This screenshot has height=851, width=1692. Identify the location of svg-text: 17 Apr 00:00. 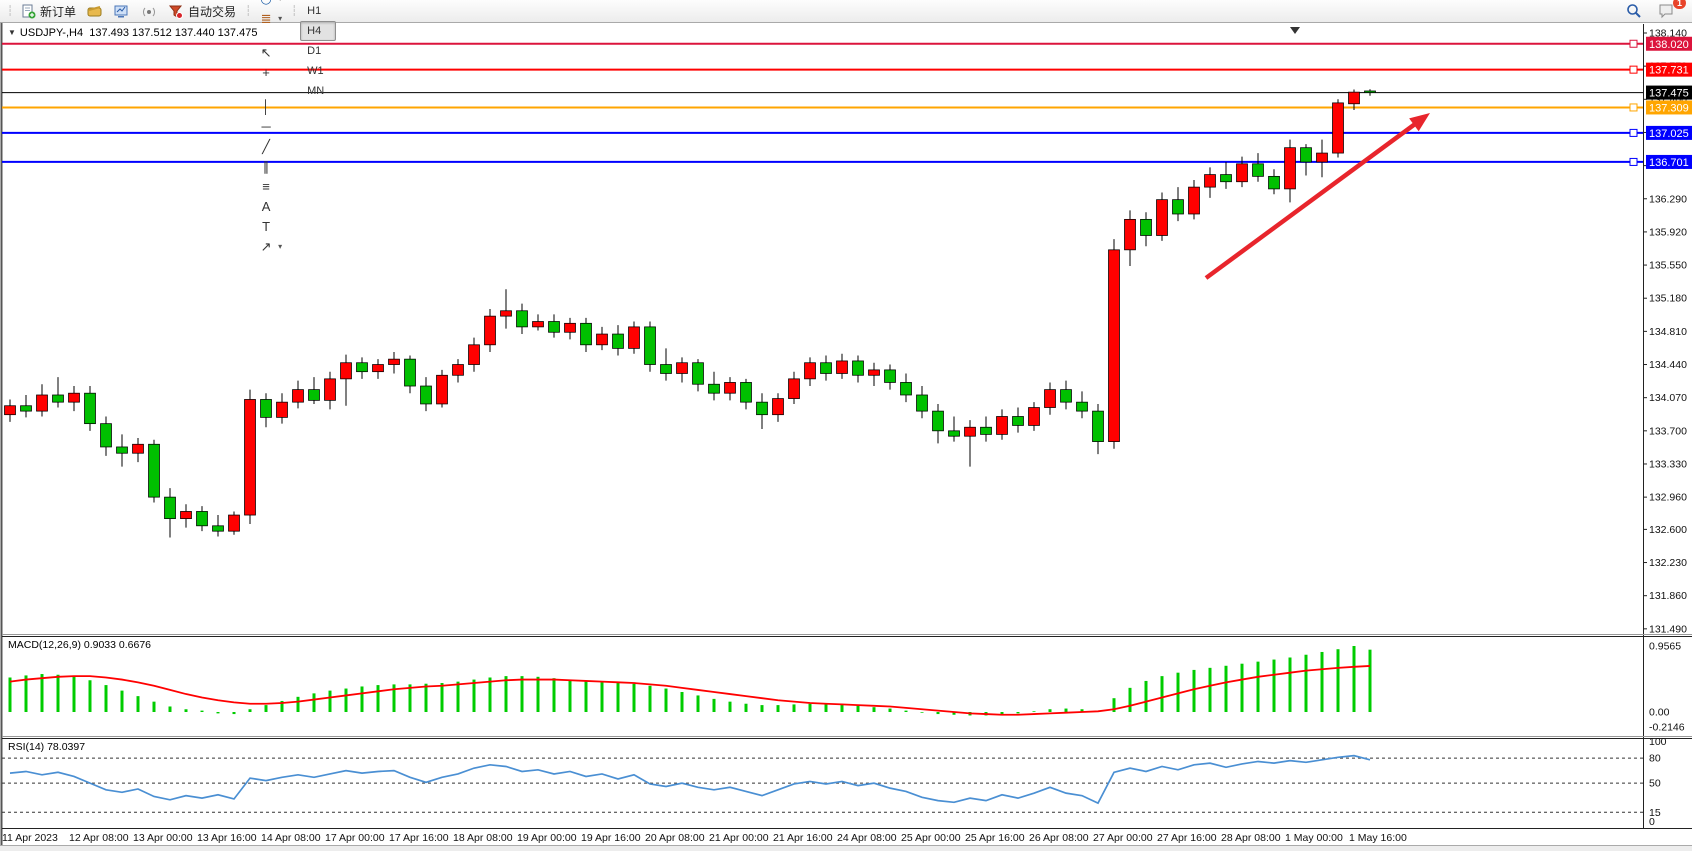
(355, 838).